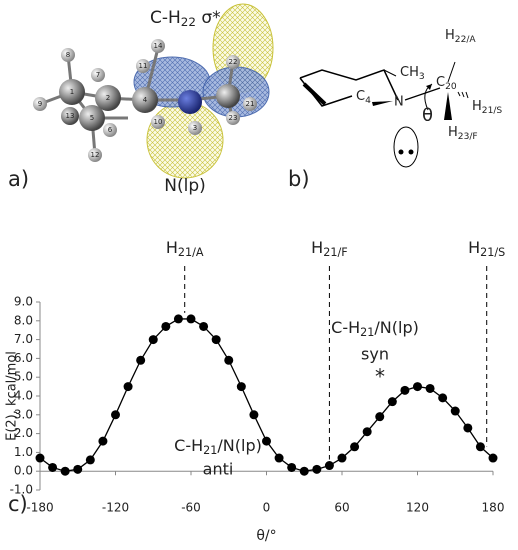  Describe the element at coordinates (460, 36) in the screenshot. I see `atom-label: H22/A` at that location.